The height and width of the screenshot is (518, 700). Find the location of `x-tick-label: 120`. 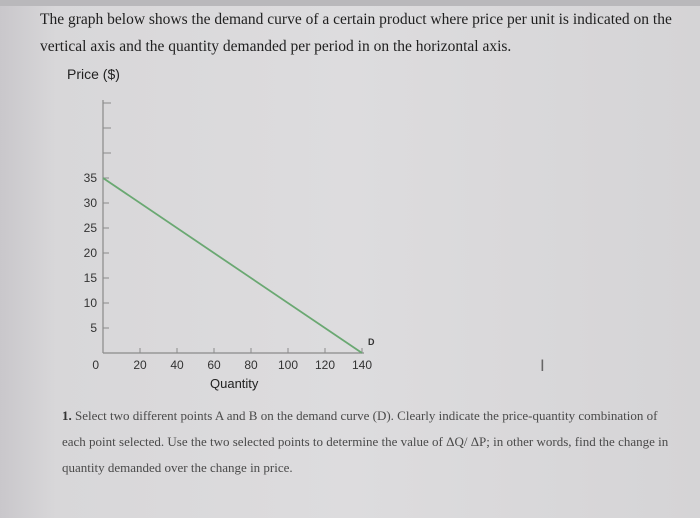

x-tick-label: 120 is located at coordinates (325, 365).